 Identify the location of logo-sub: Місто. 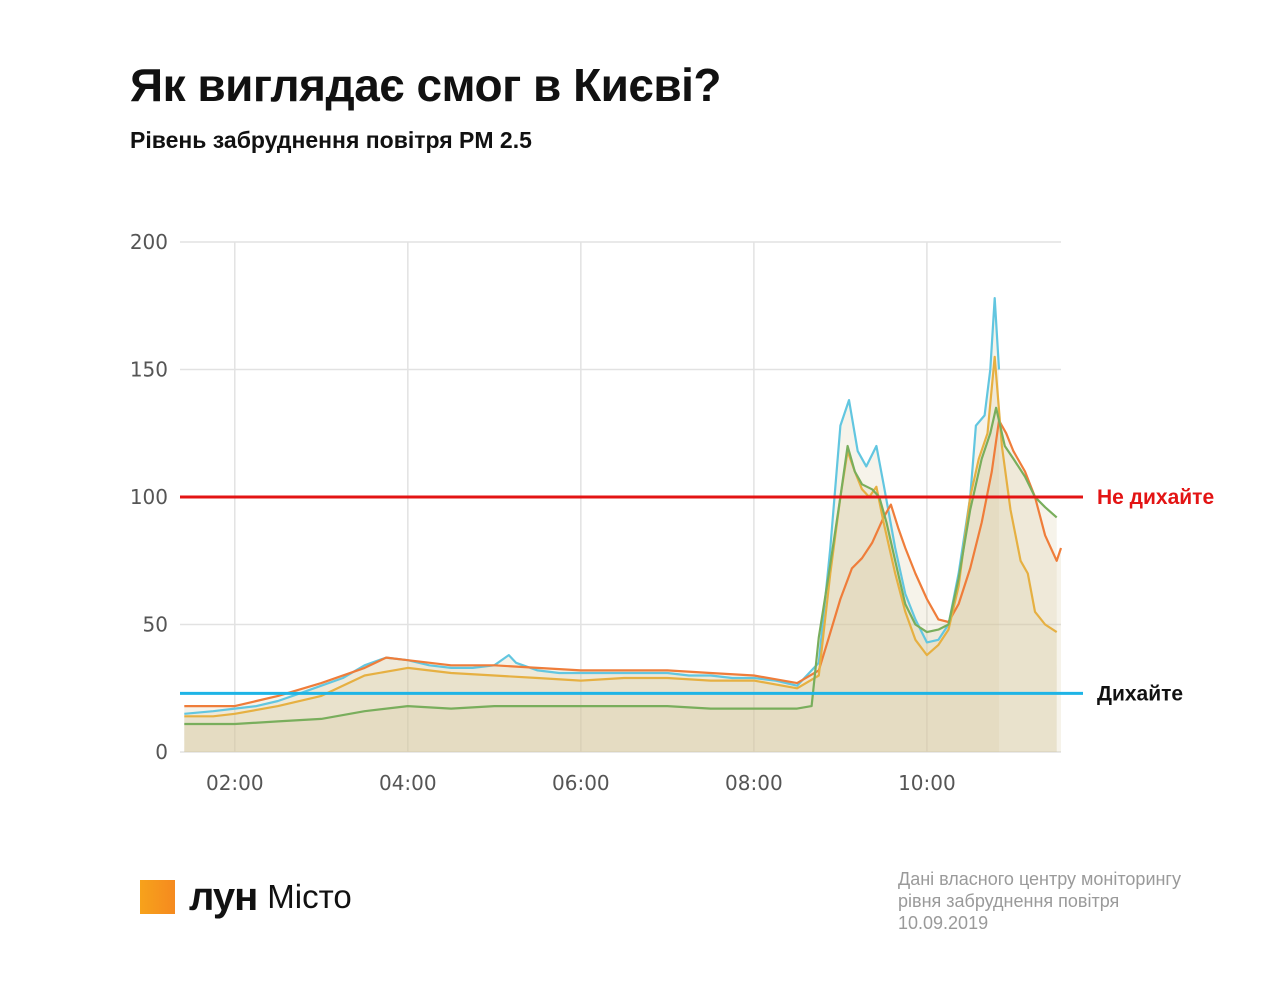
(309, 896).